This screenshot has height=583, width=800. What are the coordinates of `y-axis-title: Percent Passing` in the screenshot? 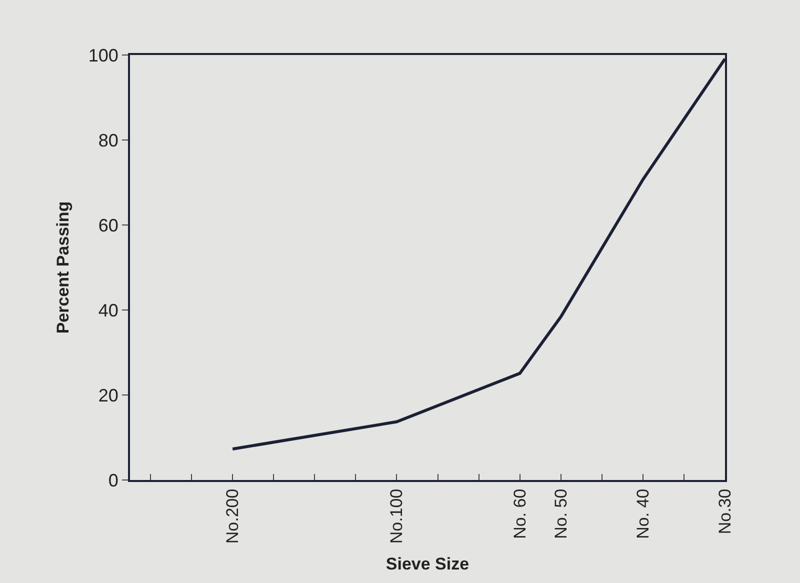 It's located at (62, 267).